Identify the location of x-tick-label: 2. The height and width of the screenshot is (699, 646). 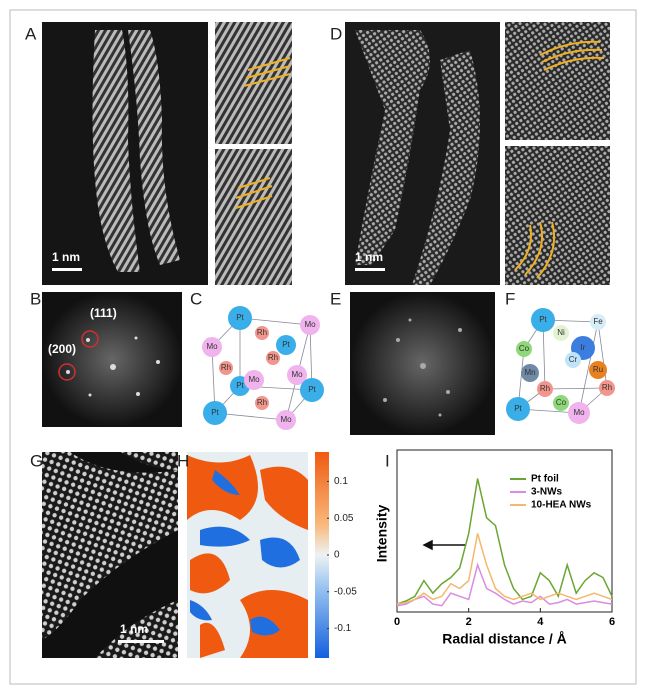
(469, 622).